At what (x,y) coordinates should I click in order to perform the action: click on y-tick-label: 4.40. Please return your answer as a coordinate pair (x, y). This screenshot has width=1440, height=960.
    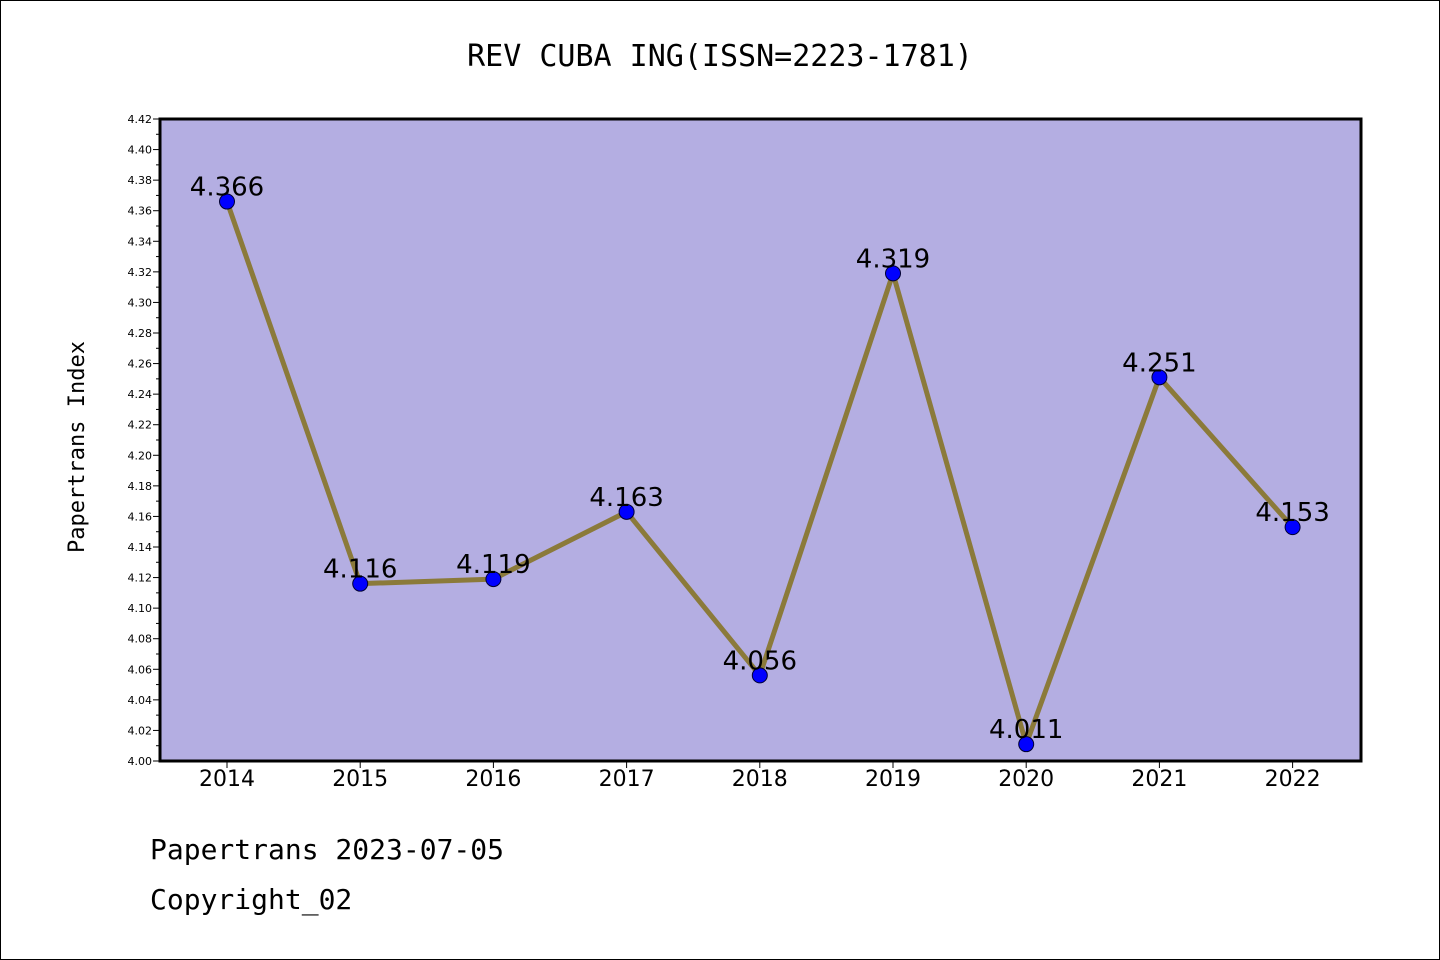
    Looking at the image, I should click on (140, 150).